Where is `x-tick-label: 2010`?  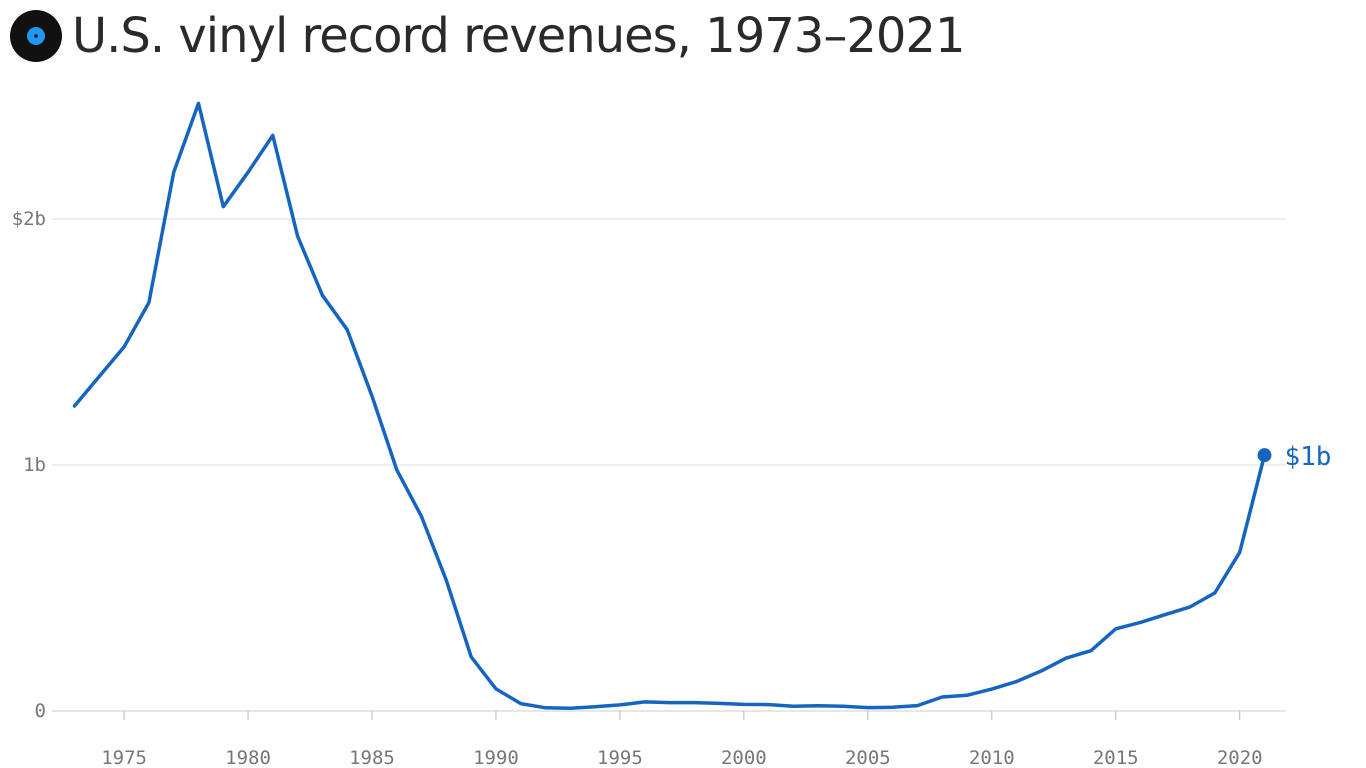
x-tick-label: 2010 is located at coordinates (992, 757).